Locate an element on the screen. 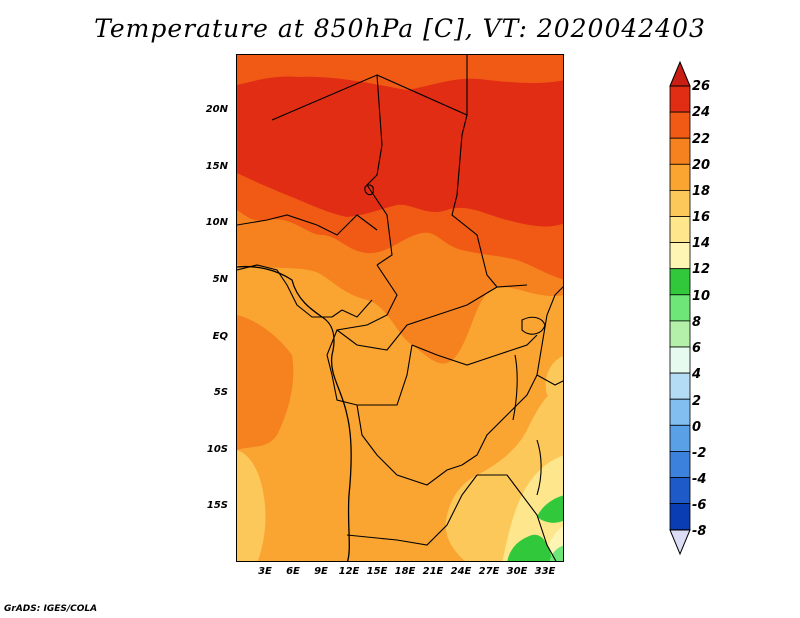  lat-label: 15N is located at coordinates (216, 166).